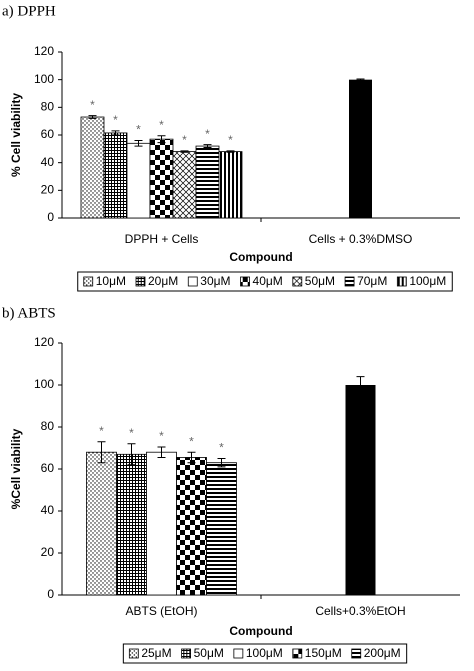  What do you see at coordinates (360, 611) in the screenshot?
I see `x-tick-label: Cells+0.3%EtOH` at bounding box center [360, 611].